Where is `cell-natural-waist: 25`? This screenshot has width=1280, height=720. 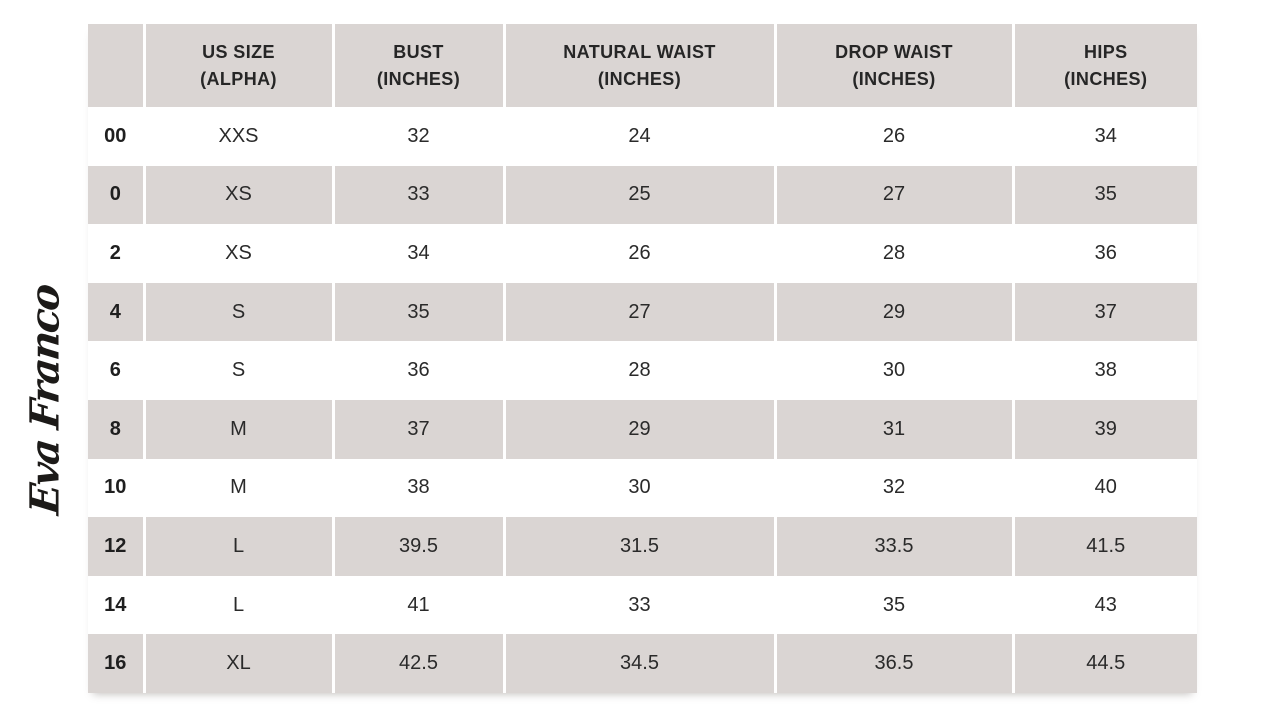
cell-natural-waist: 25 is located at coordinates (638, 195).